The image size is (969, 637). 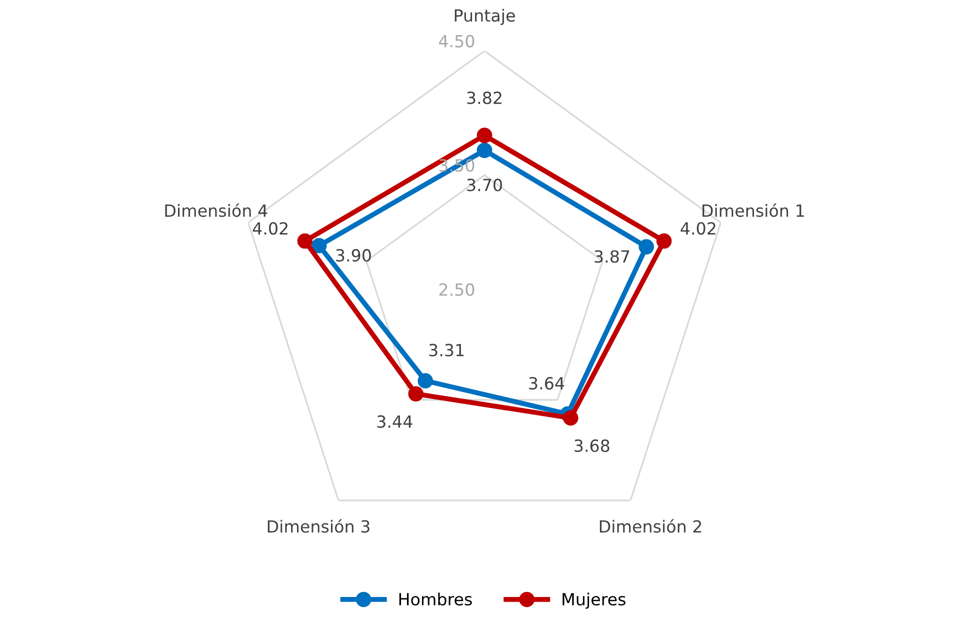 I want to click on data-label: 3.68, so click(x=592, y=445).